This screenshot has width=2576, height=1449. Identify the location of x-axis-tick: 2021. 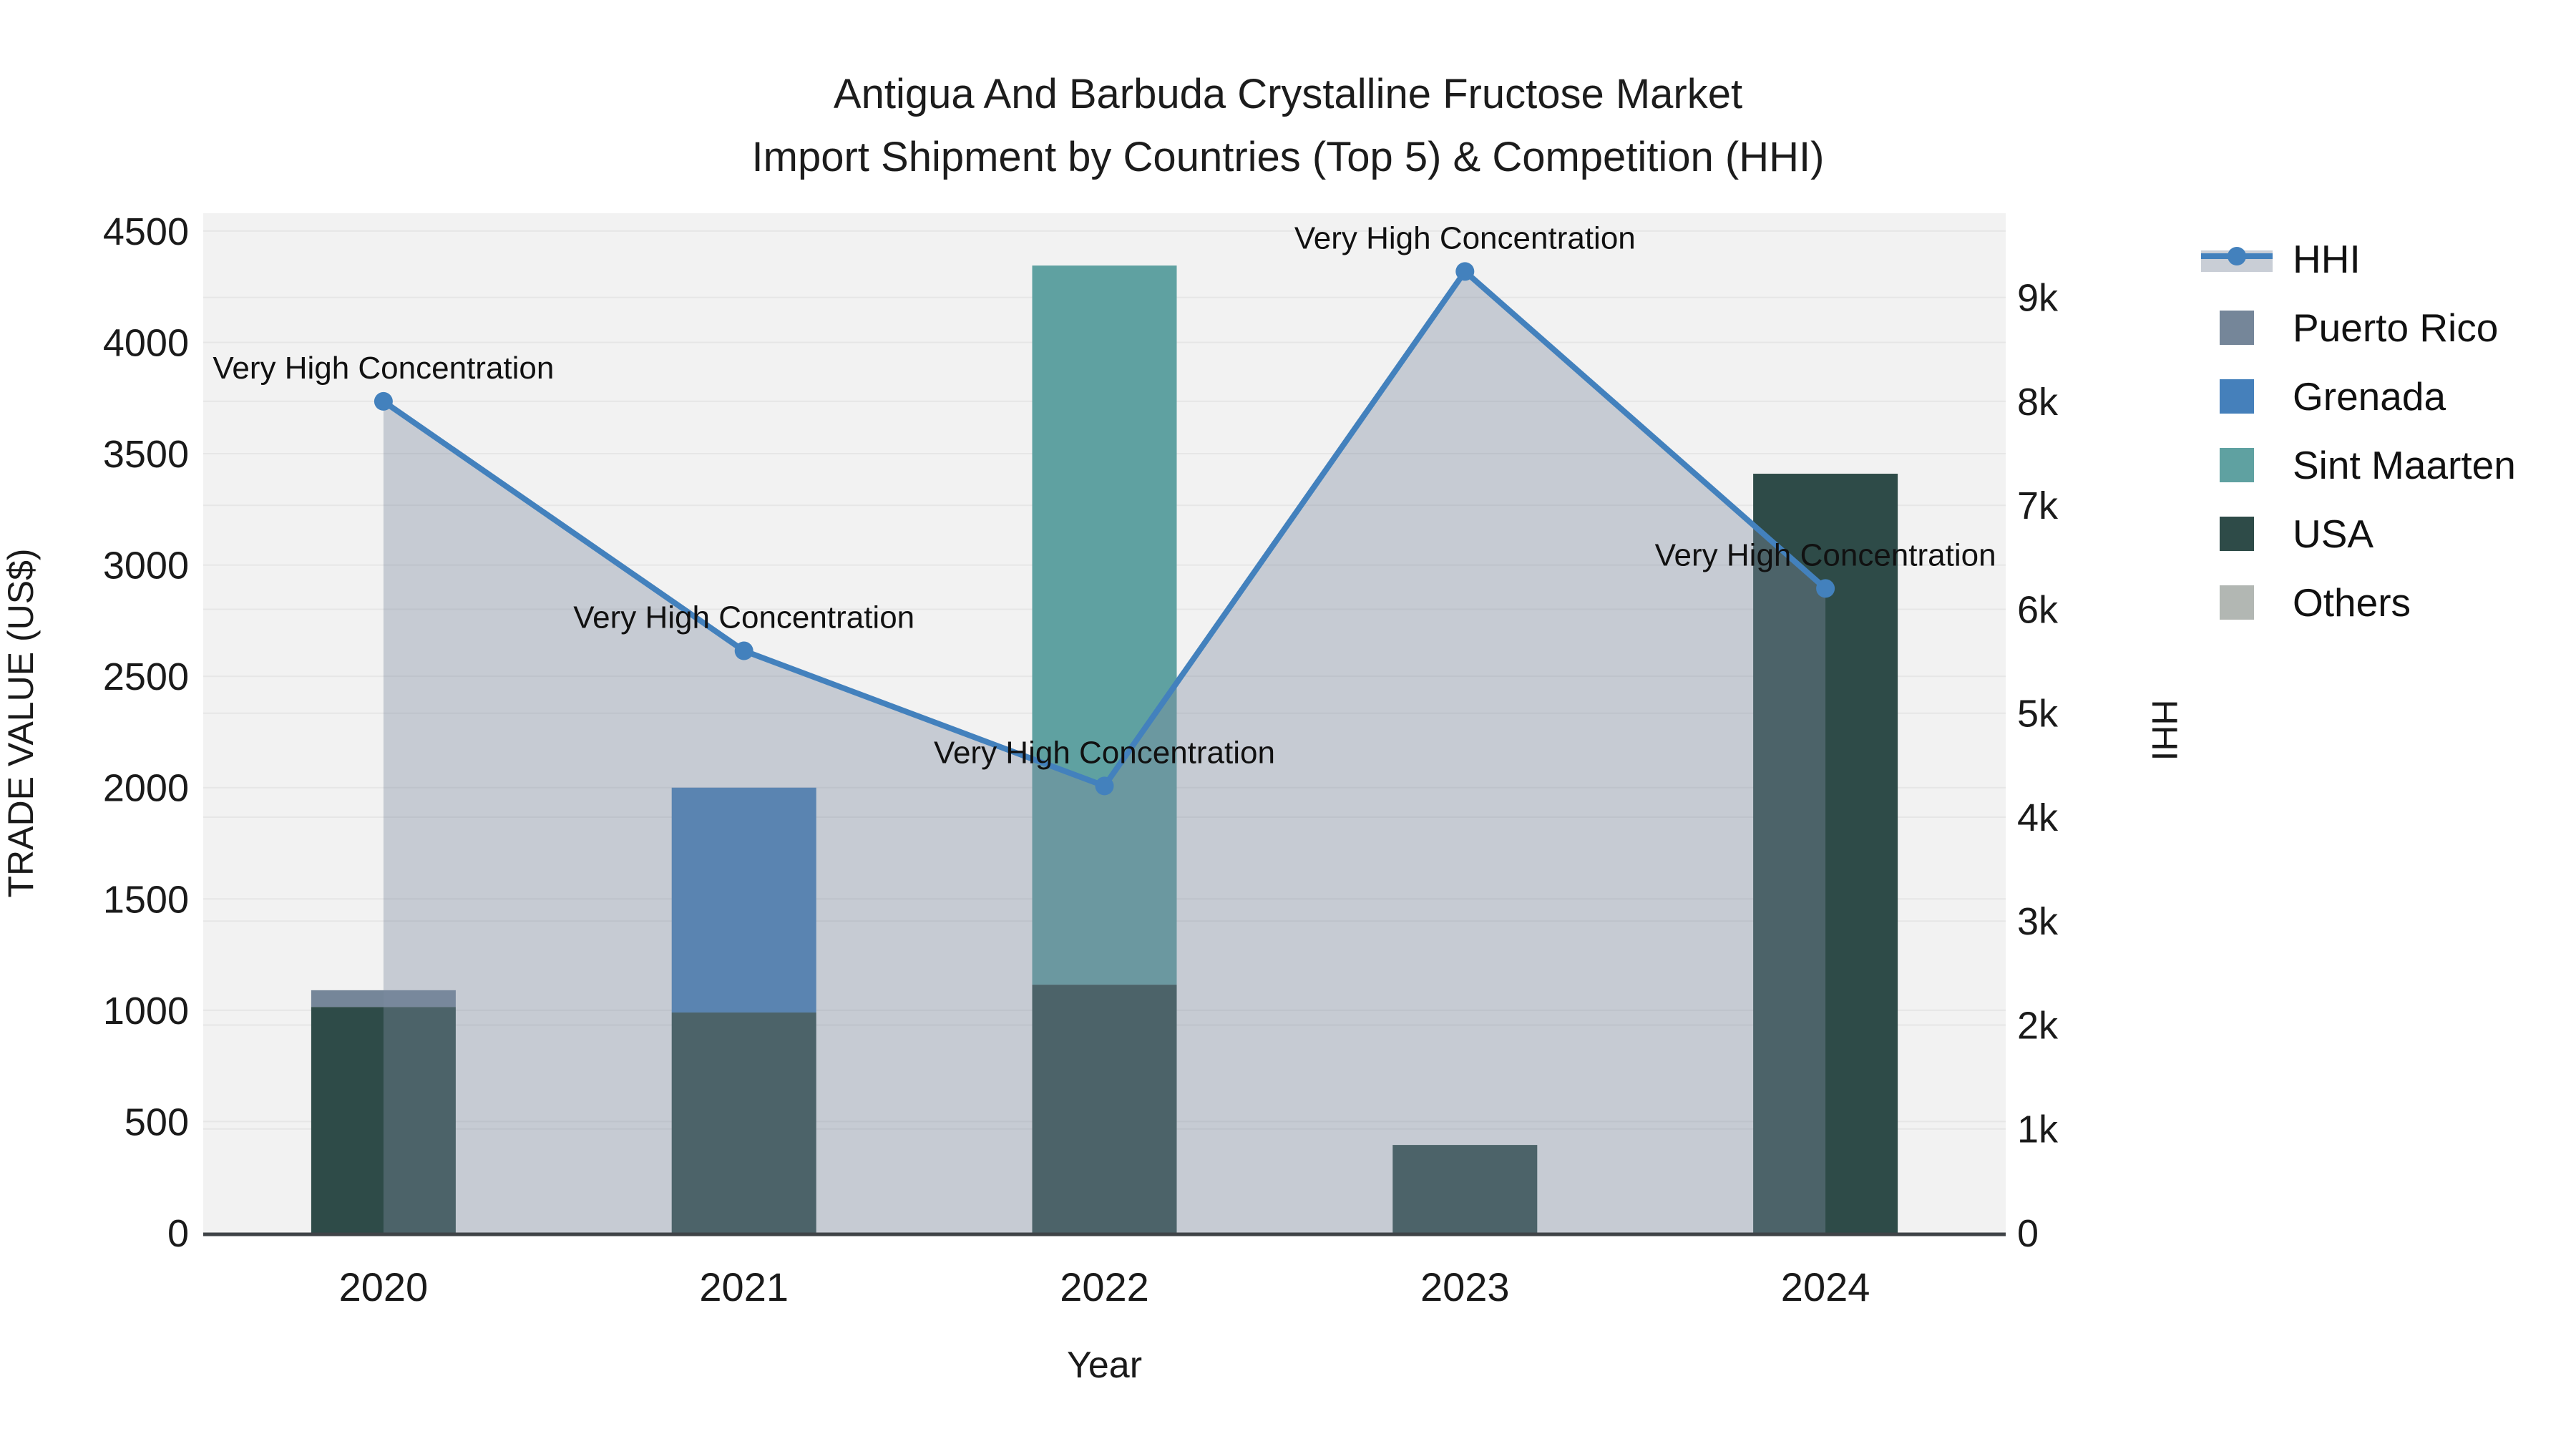
(744, 1286).